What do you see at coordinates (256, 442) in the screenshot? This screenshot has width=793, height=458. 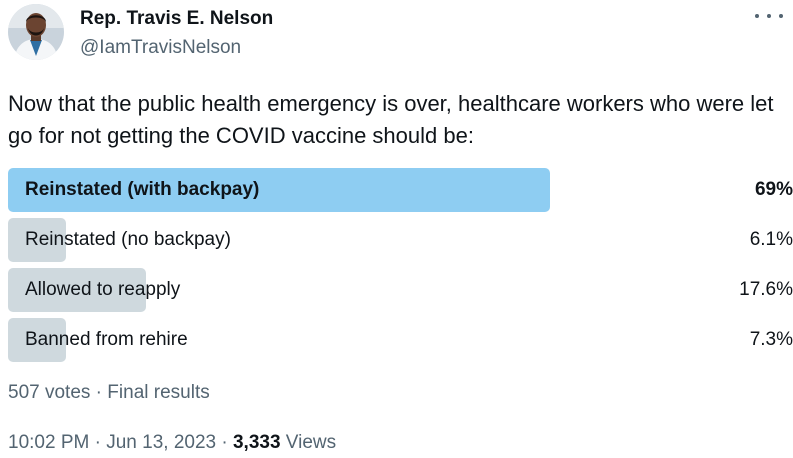 I see `views-count: 3,333` at bounding box center [256, 442].